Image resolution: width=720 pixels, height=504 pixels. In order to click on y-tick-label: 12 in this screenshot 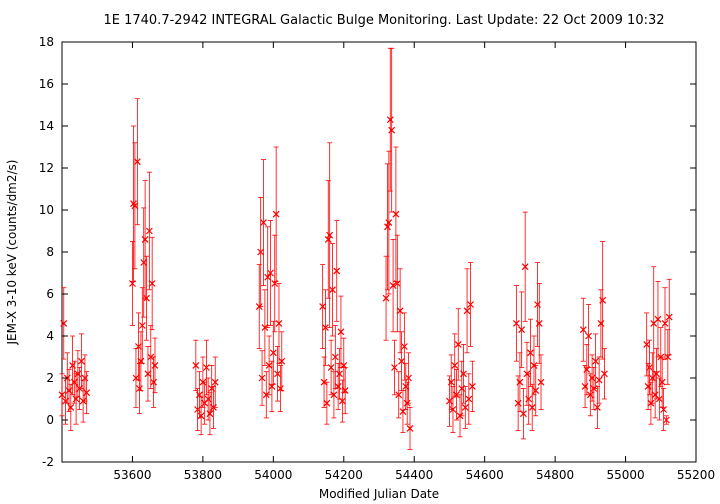, I will do `click(46, 168)`.